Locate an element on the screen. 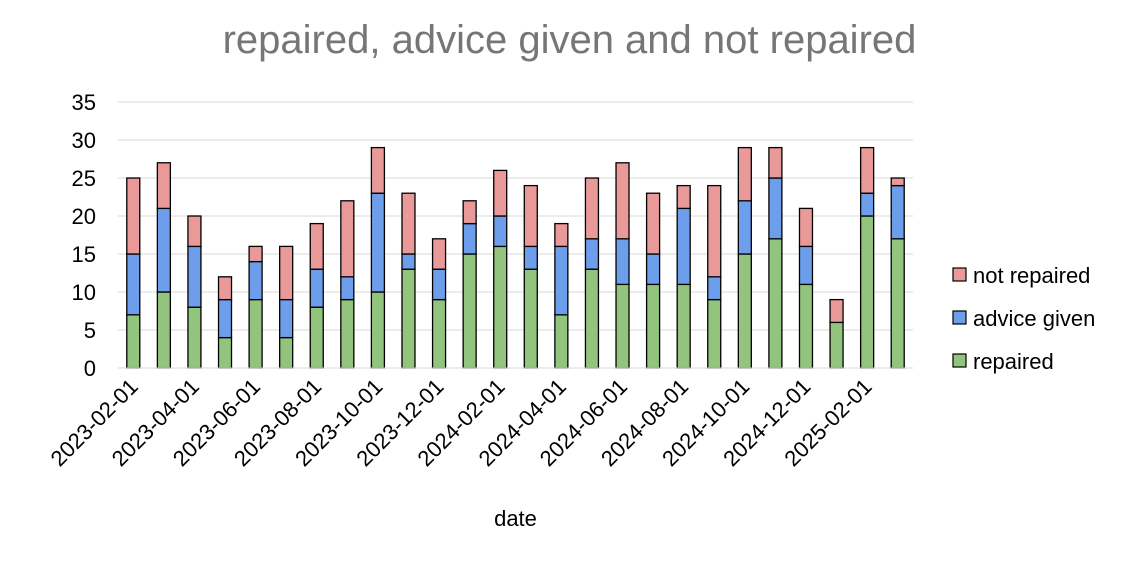  y-tick-label: 30 is located at coordinates (84, 140).